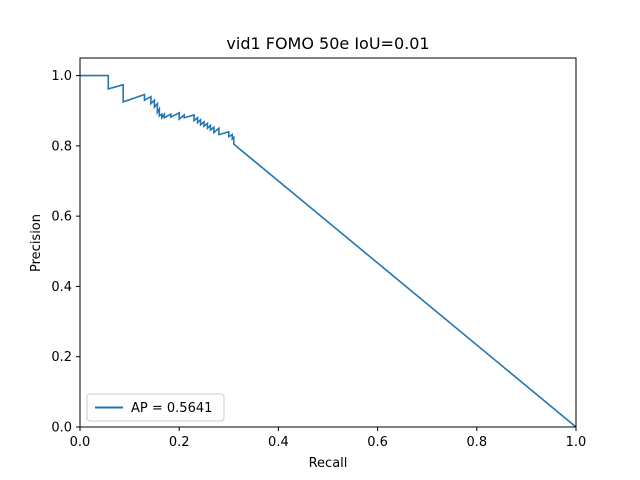  Describe the element at coordinates (65, 252) in the screenshot. I see `y-axis-ticks: 0.0 0.2 0.4 0.6 0.8 1.0` at that location.